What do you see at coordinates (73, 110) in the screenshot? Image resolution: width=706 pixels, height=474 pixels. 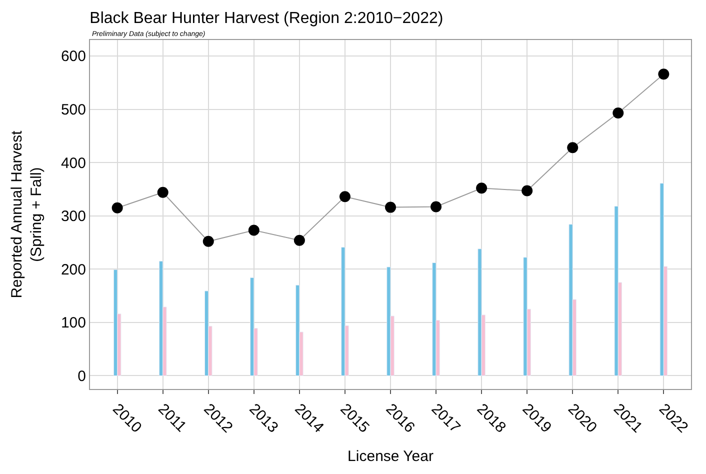 I see `y-tick-label: 500` at bounding box center [73, 110].